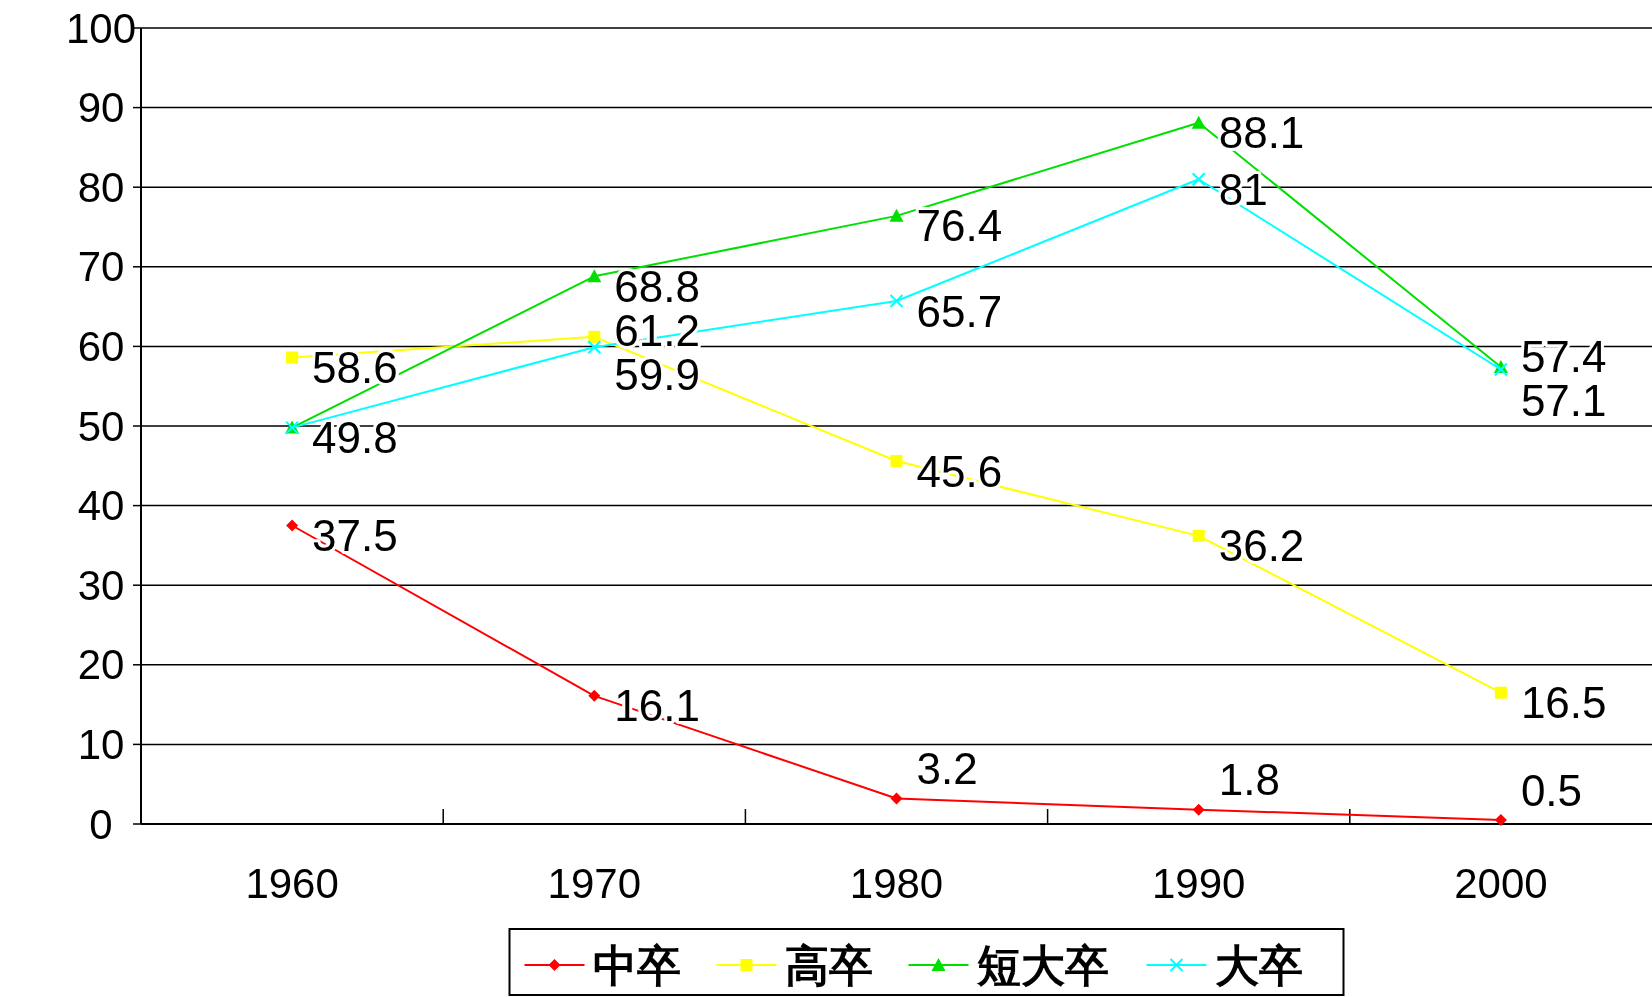 Image resolution: width=1652 pixels, height=997 pixels. I want to click on ytick: 60, so click(101, 346).